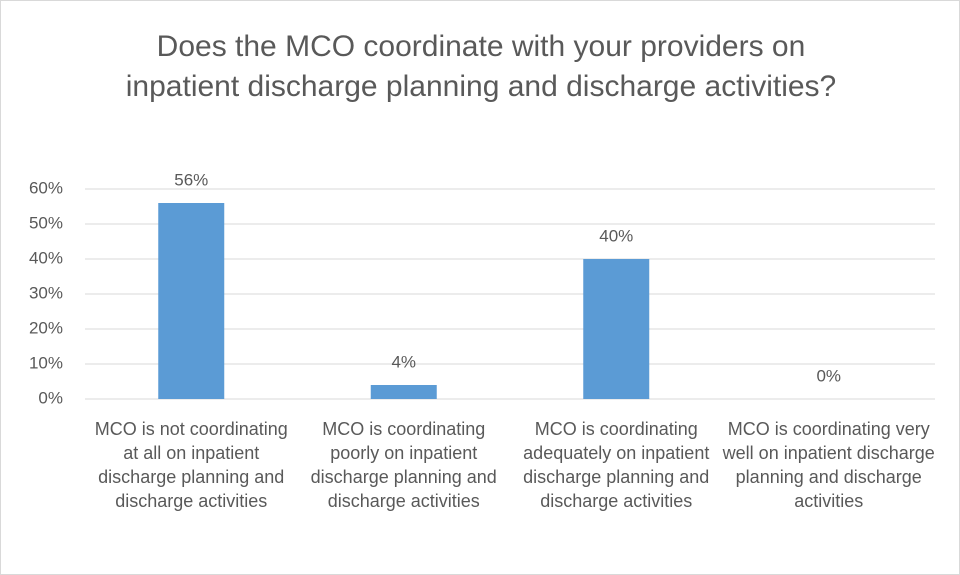 Image resolution: width=960 pixels, height=575 pixels. What do you see at coordinates (46, 362) in the screenshot?
I see `y-tick-label: 10%` at bounding box center [46, 362].